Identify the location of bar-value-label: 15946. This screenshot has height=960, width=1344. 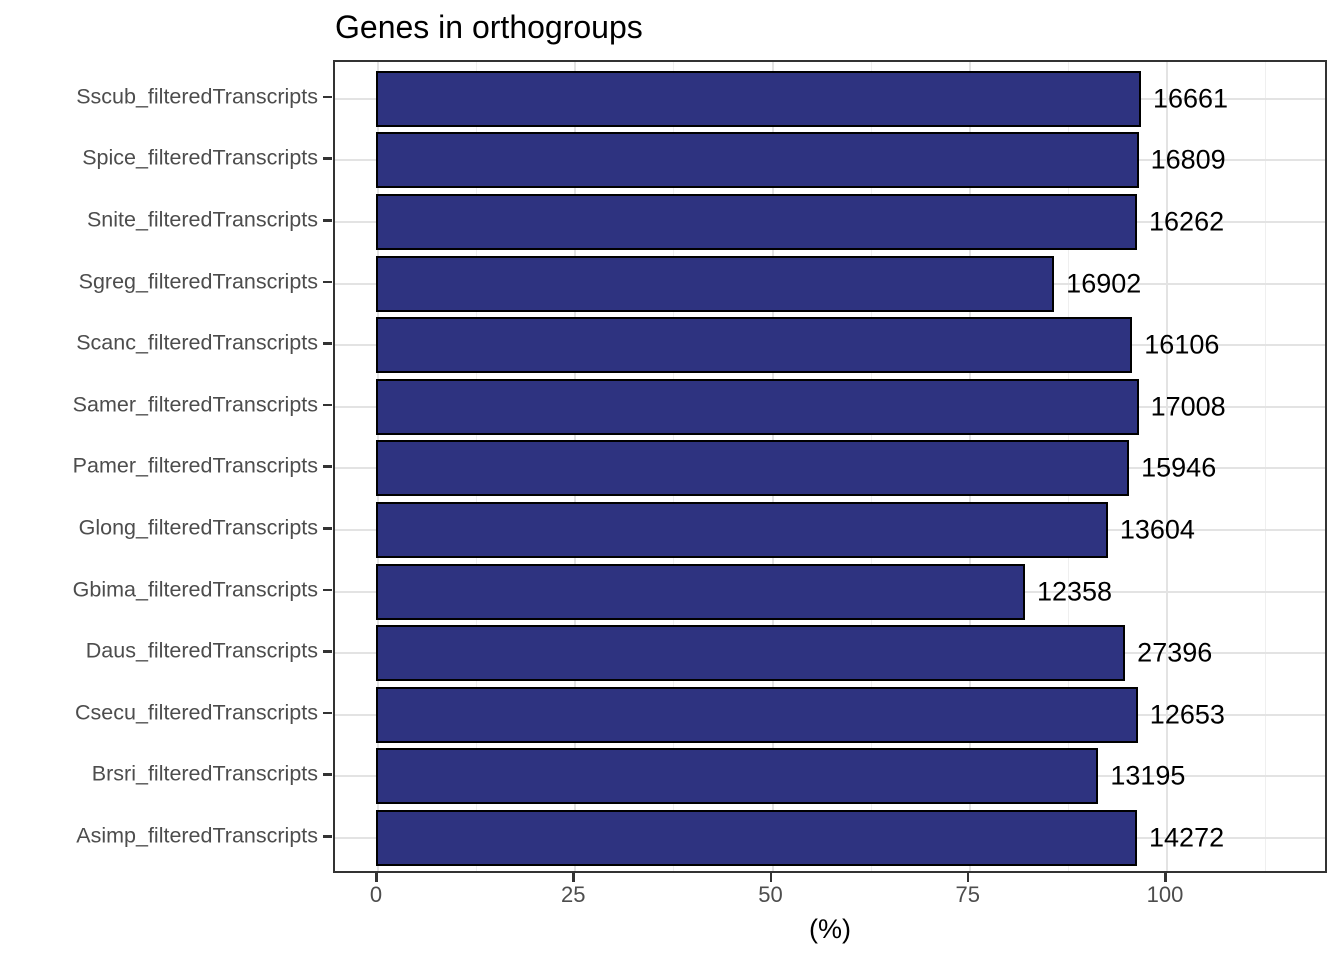
(1179, 467).